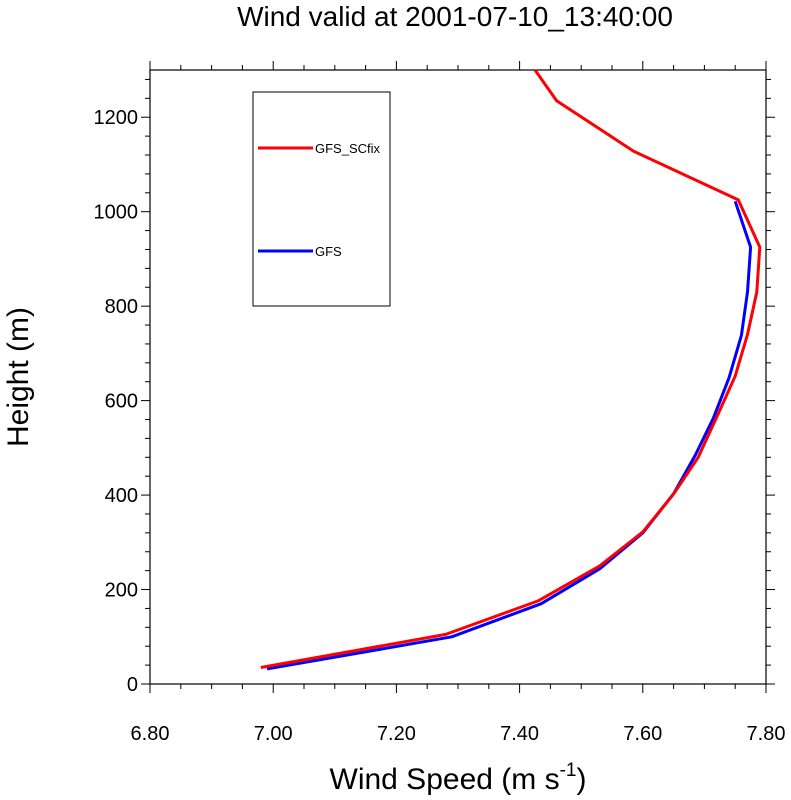 The image size is (791, 800). I want to click on y-tick-label: 400, so click(121, 496).